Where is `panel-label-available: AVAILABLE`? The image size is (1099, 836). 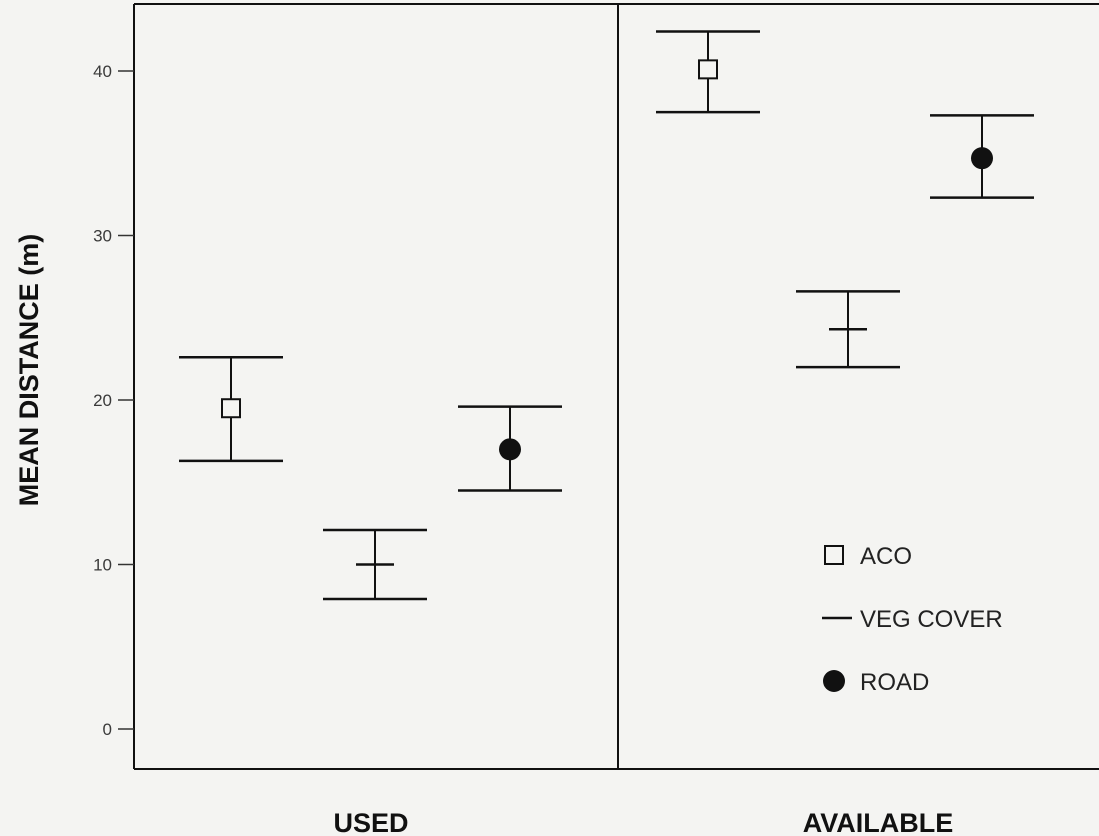 panel-label-available: AVAILABLE is located at coordinates (878, 822).